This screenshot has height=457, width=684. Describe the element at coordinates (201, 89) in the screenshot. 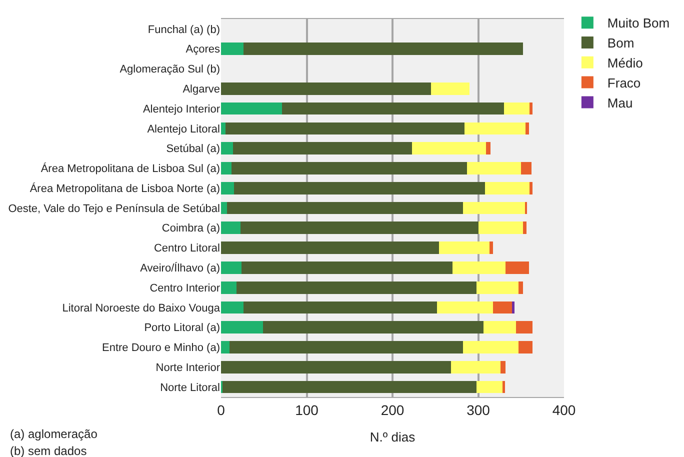

I see `y-tick-label: Algarve` at that location.